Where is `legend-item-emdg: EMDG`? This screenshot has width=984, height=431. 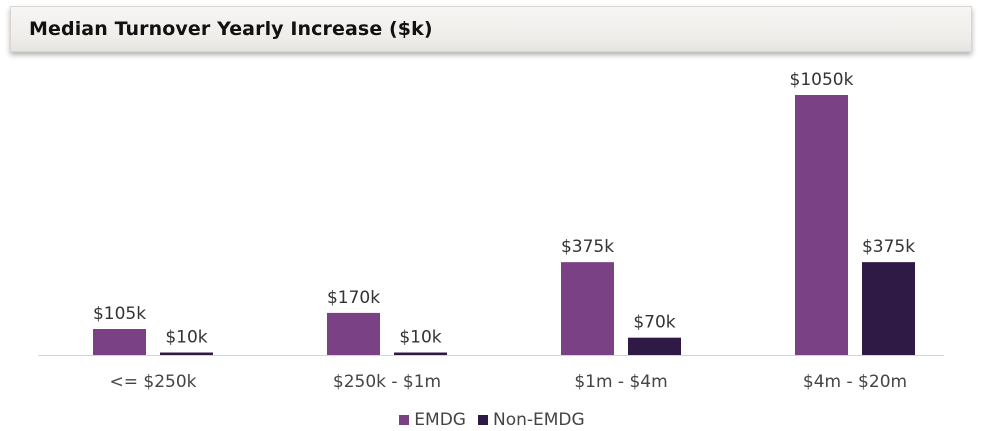 legend-item-emdg: EMDG is located at coordinates (432, 420).